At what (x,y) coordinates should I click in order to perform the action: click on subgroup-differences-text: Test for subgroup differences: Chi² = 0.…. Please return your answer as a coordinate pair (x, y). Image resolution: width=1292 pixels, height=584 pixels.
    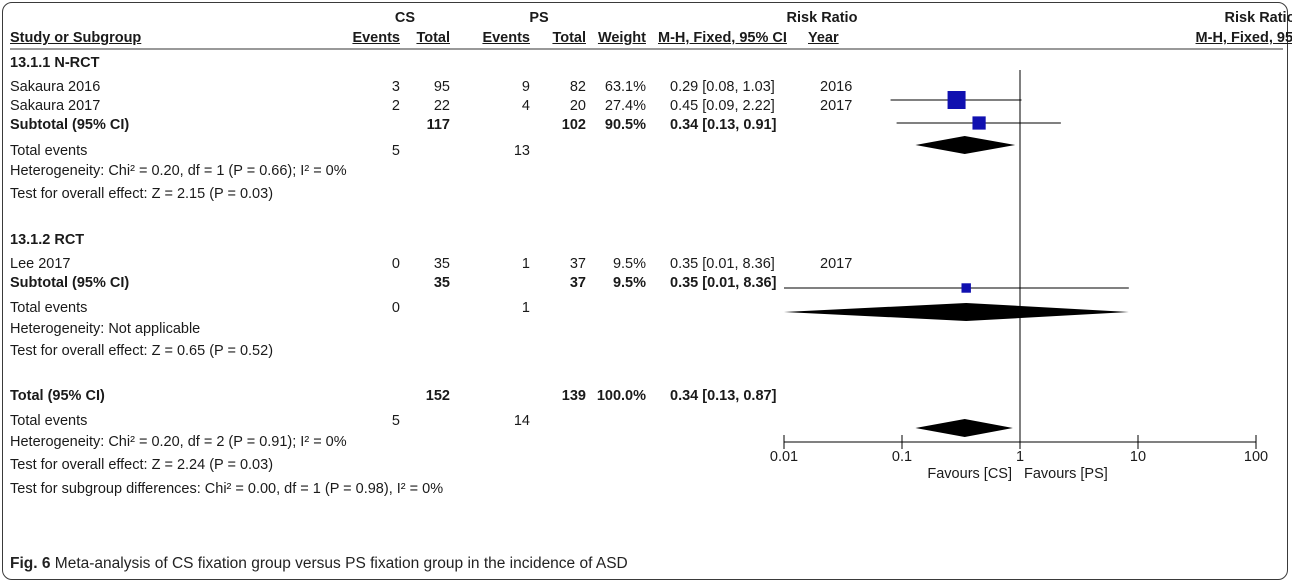
    Looking at the image, I should click on (227, 489).